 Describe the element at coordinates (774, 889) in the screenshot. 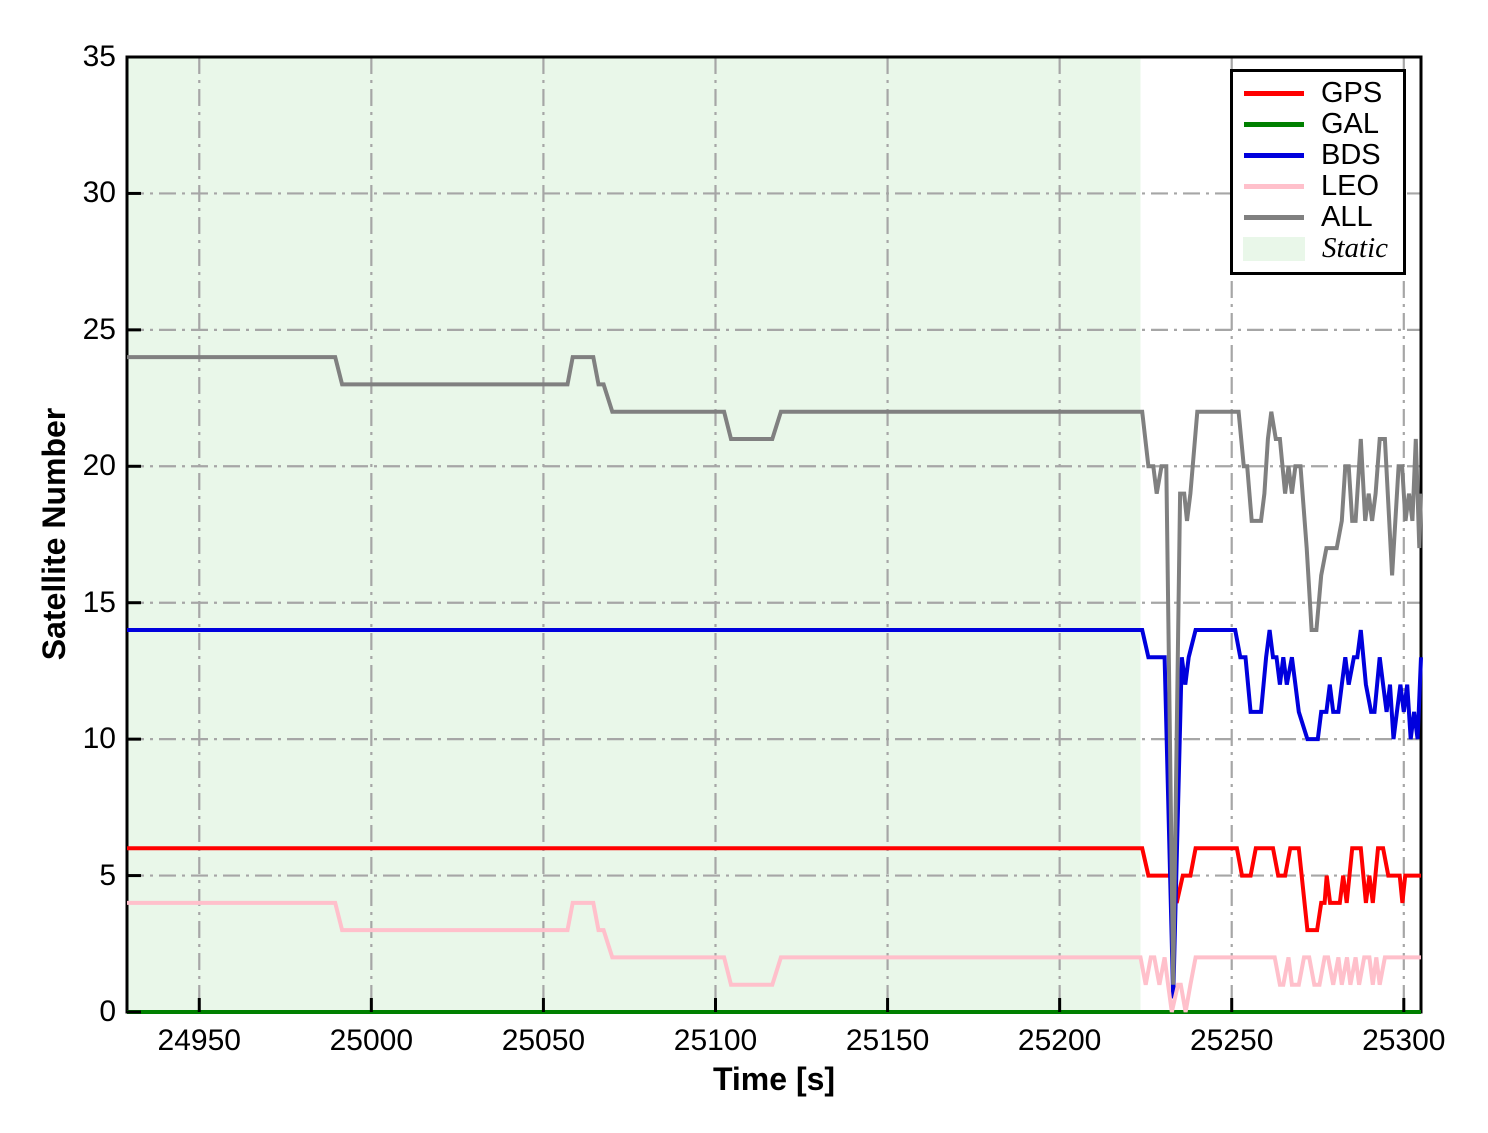

I see `gps-line` at that location.